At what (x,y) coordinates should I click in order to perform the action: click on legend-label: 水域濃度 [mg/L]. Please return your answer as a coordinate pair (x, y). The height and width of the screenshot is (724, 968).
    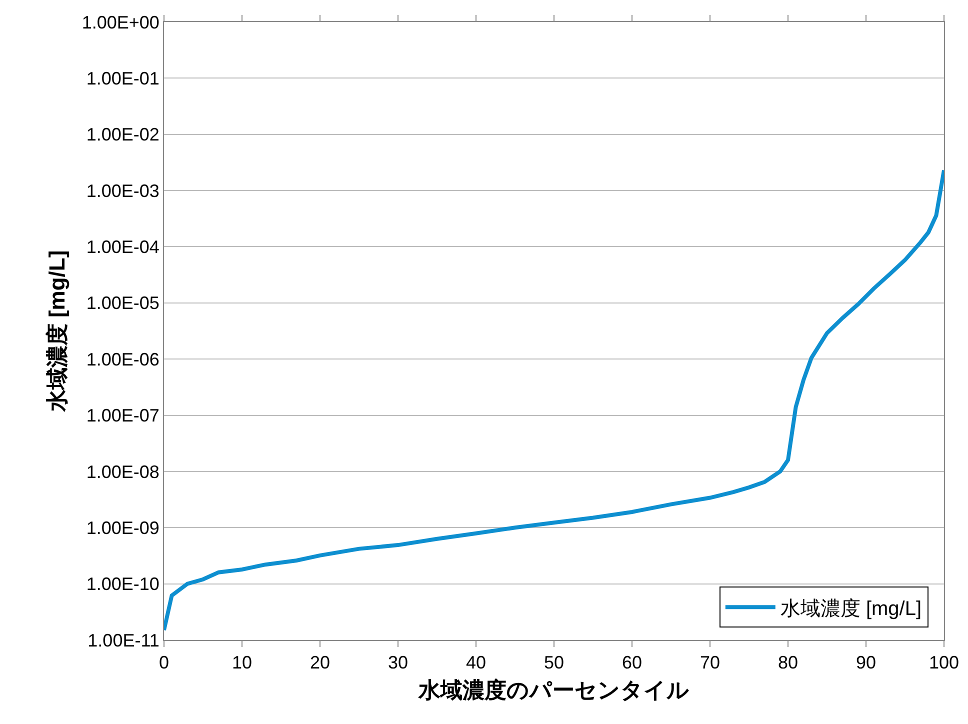
    Looking at the image, I should click on (851, 609).